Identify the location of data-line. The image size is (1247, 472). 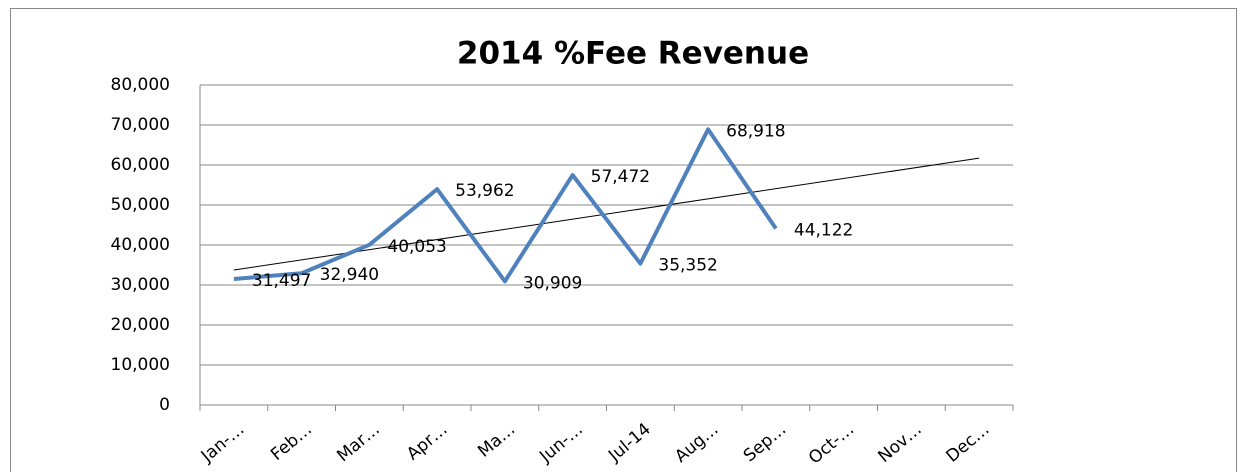
(505, 205).